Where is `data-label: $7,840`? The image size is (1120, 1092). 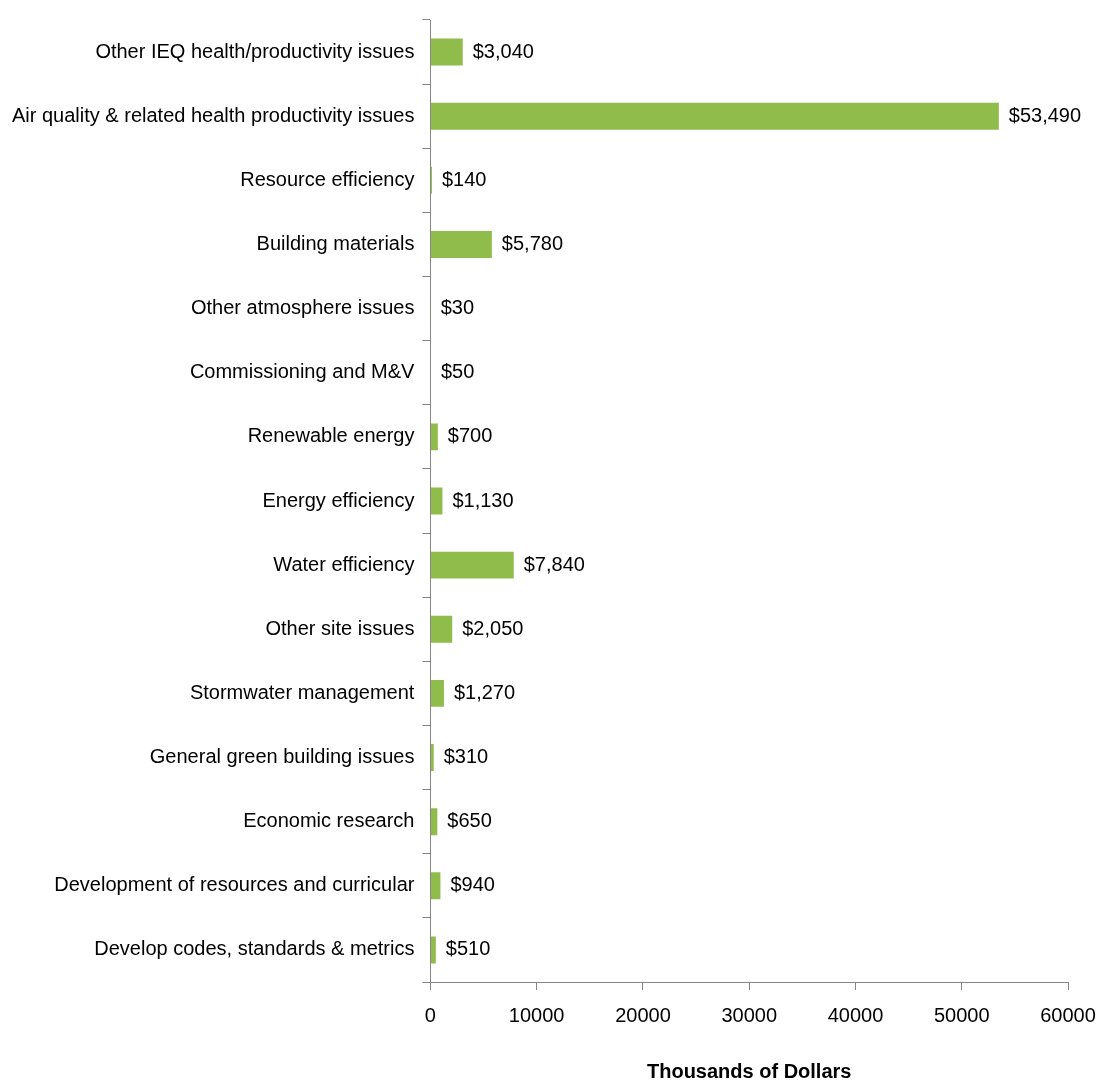
data-label: $7,840 is located at coordinates (554, 563).